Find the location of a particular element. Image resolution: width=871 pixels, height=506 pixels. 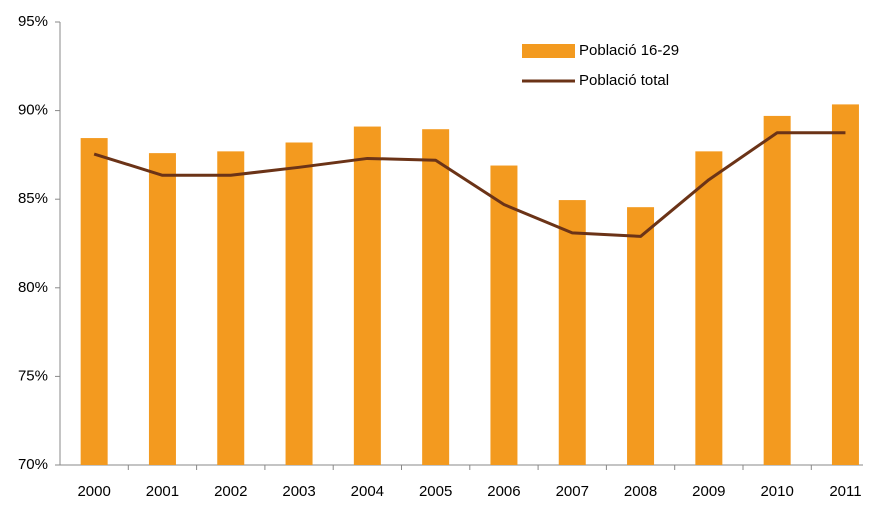

x-tick-label: 2006 is located at coordinates (503, 491).